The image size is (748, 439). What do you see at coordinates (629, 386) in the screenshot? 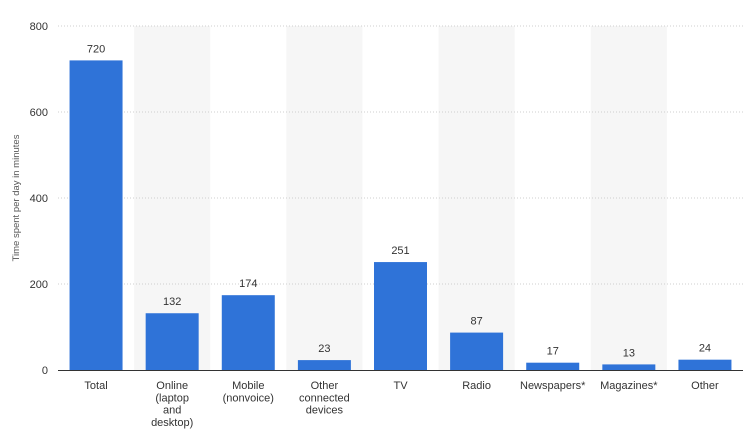
I see `x-tick-label-7: Magazines*` at bounding box center [629, 386].